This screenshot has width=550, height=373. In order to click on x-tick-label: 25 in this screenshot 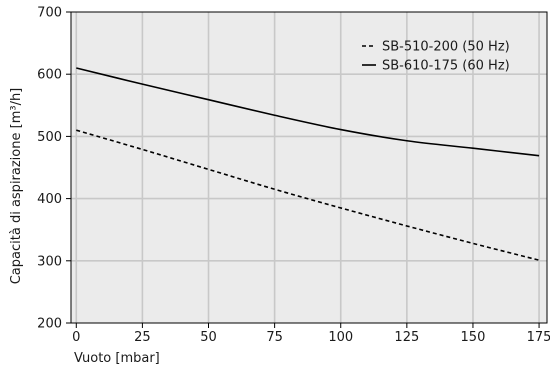, I will do `click(142, 337)`.